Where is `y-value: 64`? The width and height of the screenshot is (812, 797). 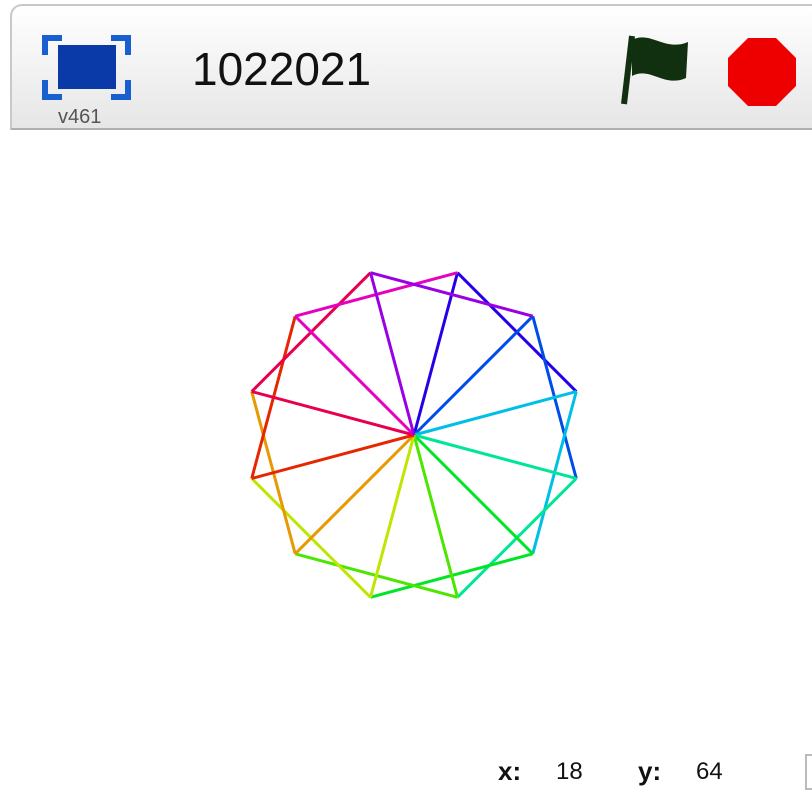 y-value: 64 is located at coordinates (709, 771).